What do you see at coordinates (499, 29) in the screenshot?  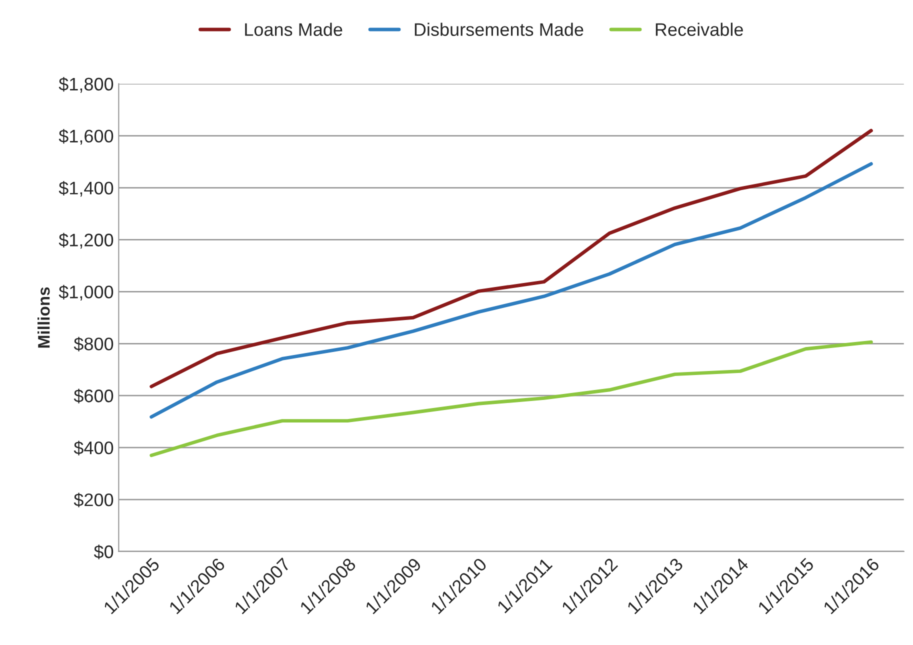 I see `legend-label: Disbursements Made` at bounding box center [499, 29].